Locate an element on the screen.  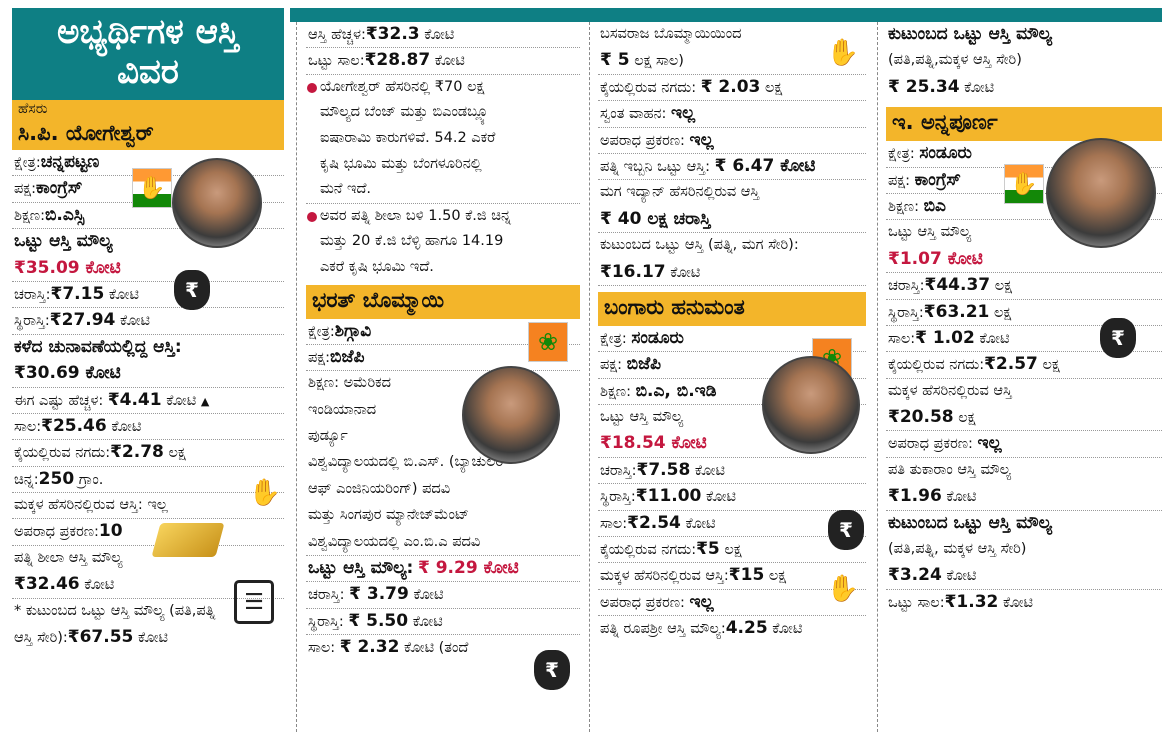
family-assets-label: * ಕುಟುಂಬದ ಒಟ್ಟು ಆಸ್ತಿ ಮೌಲ್ಯ (ಪತಿ,ಪತ್ನಿ is located at coordinates (115, 610).